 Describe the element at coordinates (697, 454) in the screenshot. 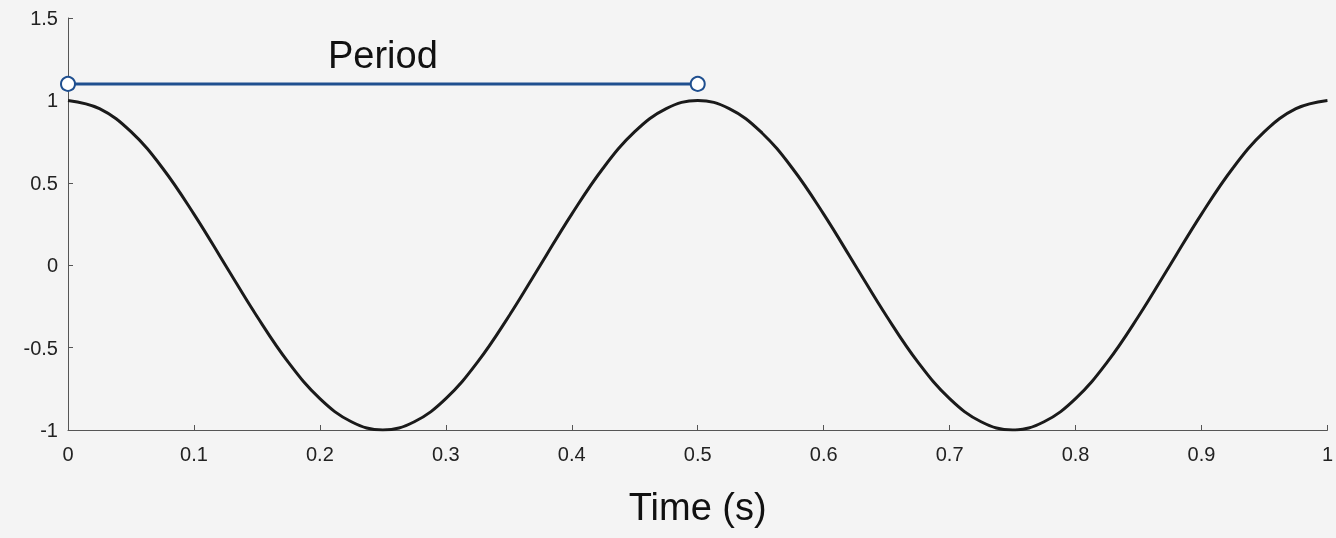

I see `x-tick-label: 0.5` at that location.